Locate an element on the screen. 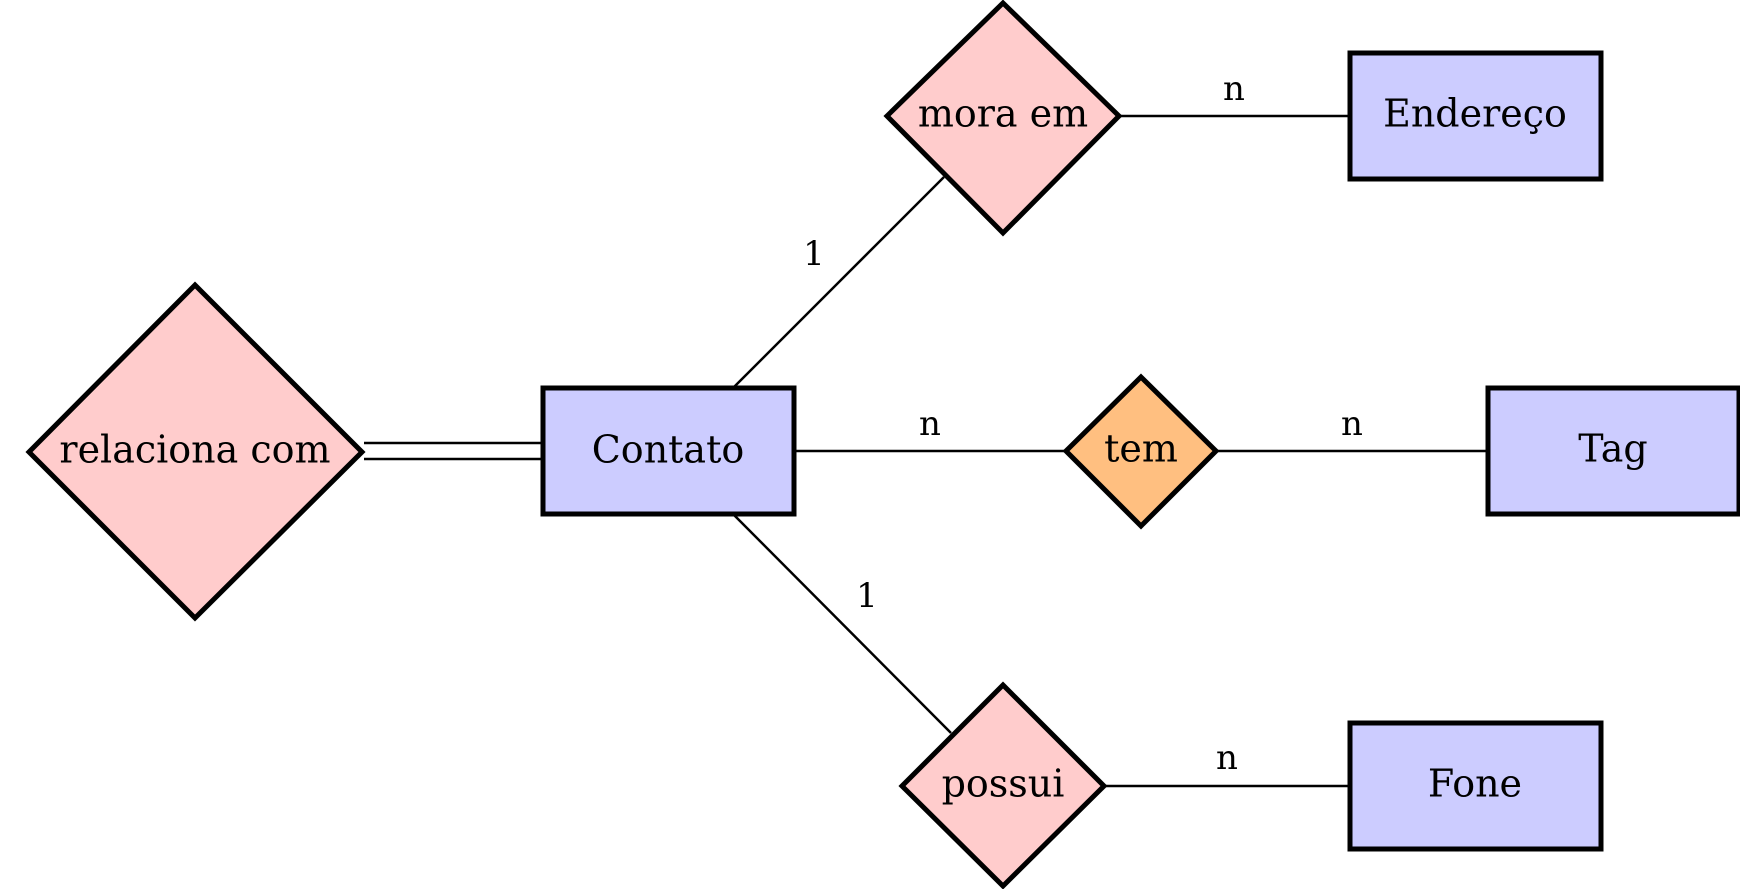 The height and width of the screenshot is (889, 1740). relationship-label: possui is located at coordinates (1003, 784).